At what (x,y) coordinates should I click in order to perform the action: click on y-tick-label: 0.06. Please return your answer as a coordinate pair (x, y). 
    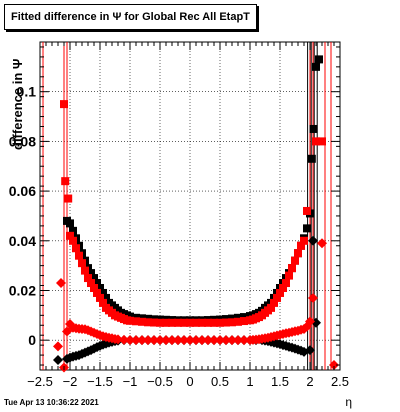
    Looking at the image, I should click on (22, 191).